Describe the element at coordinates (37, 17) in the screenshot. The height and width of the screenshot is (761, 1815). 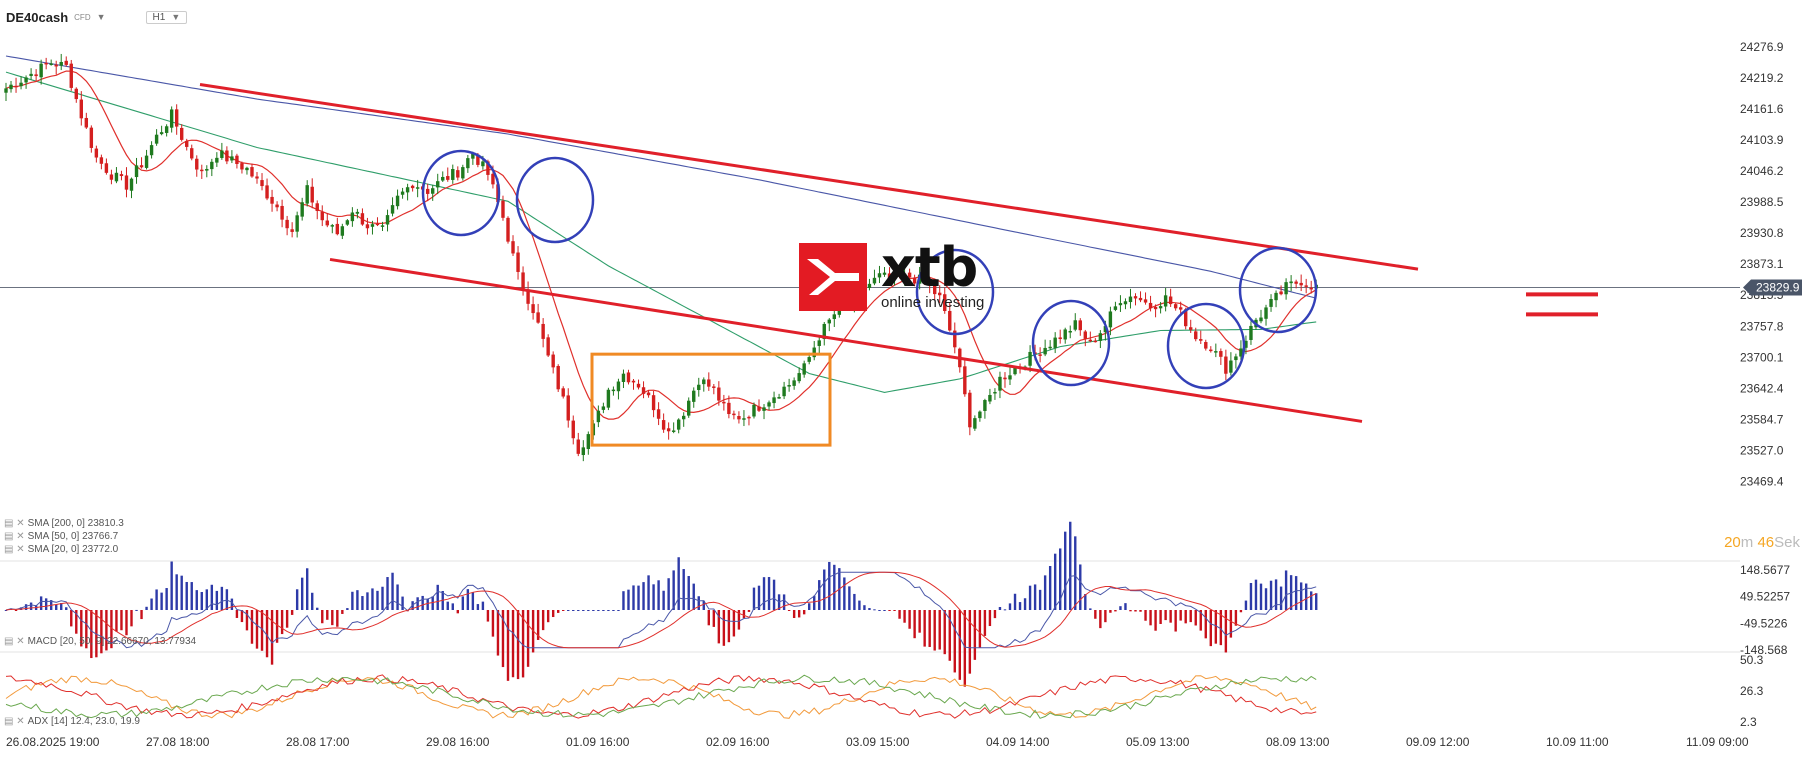
I see `symbol-name: DE40cash` at that location.